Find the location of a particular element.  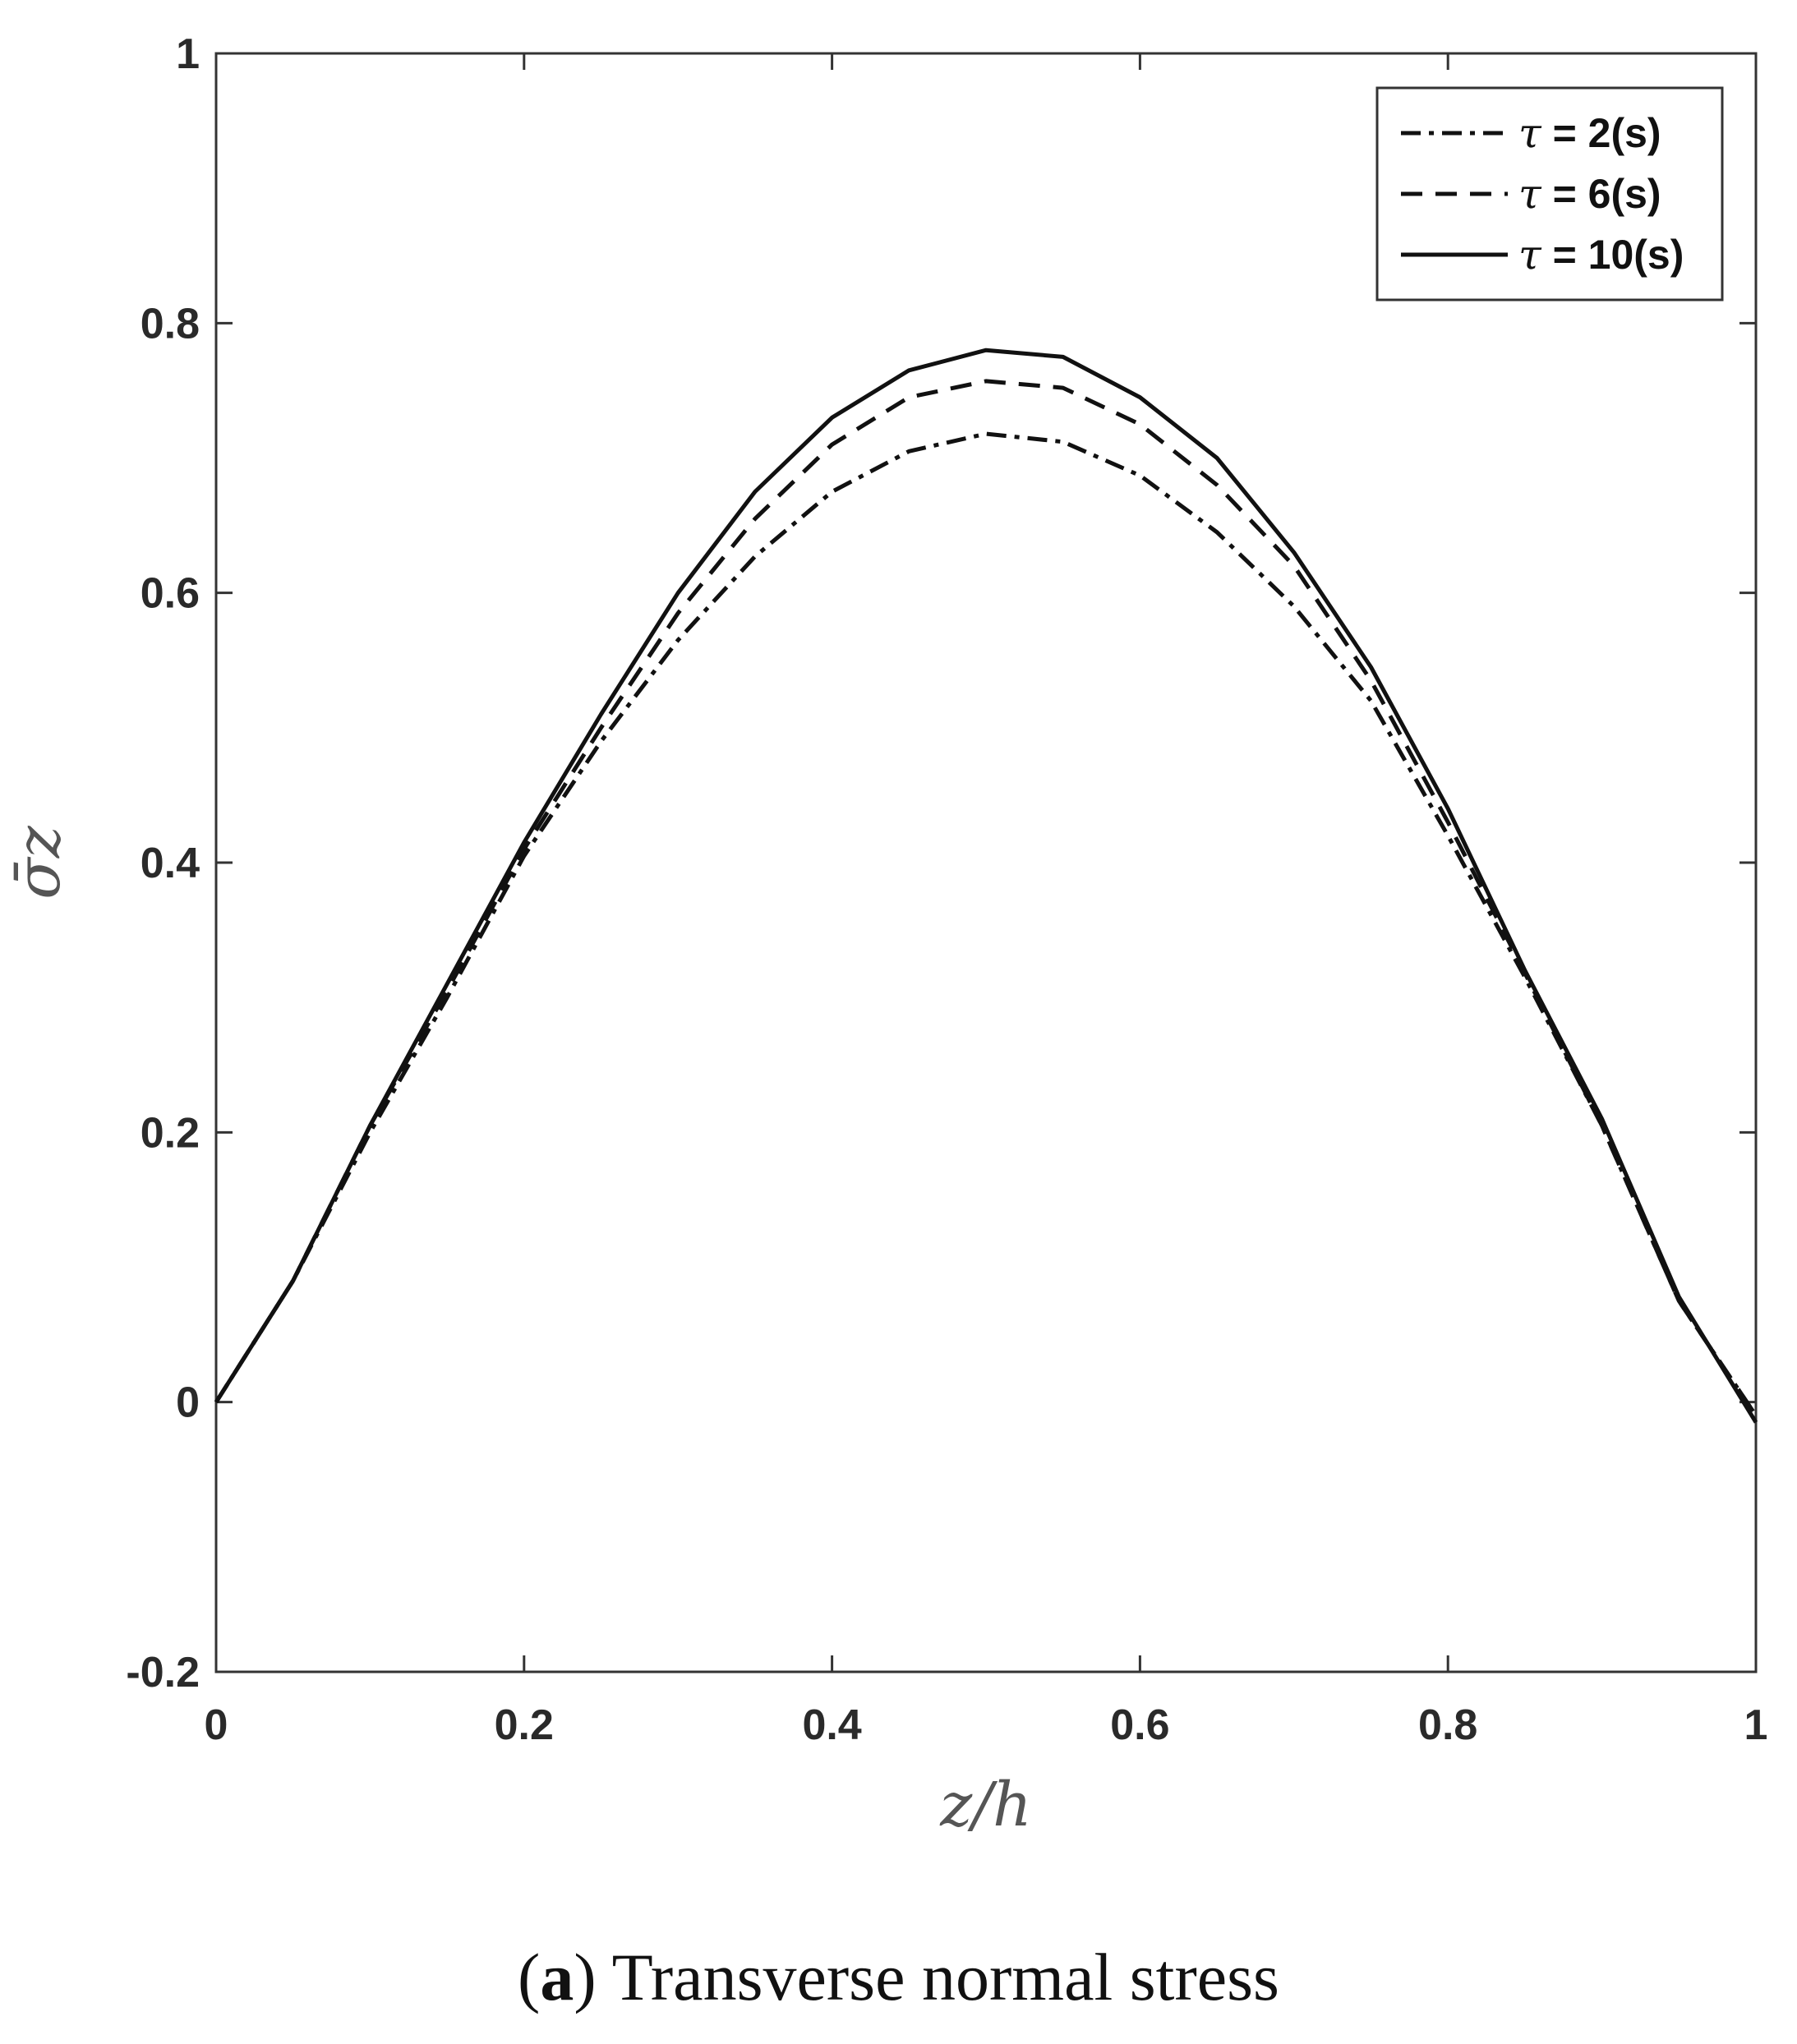

legend: τ = 2(s)τ = 6(s)τ = 10(s) is located at coordinates (1549, 194).